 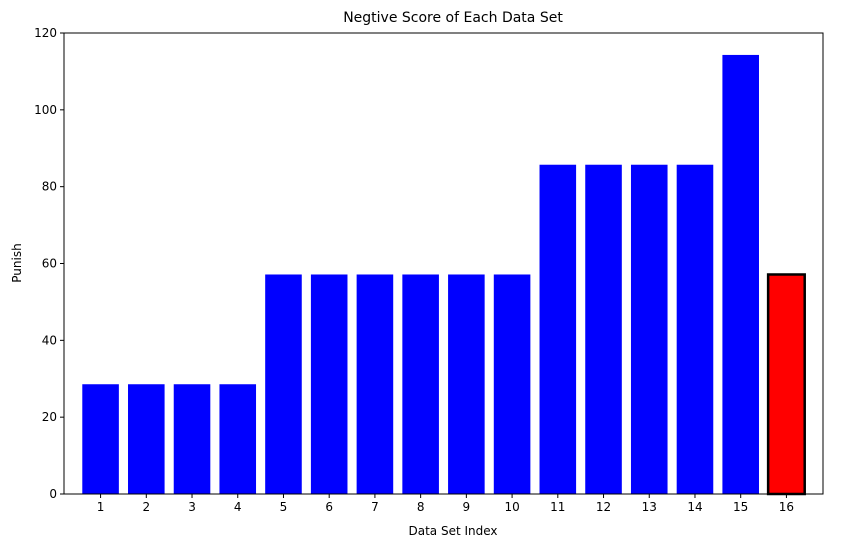 I want to click on x-tick-label: 15, so click(x=740, y=507).